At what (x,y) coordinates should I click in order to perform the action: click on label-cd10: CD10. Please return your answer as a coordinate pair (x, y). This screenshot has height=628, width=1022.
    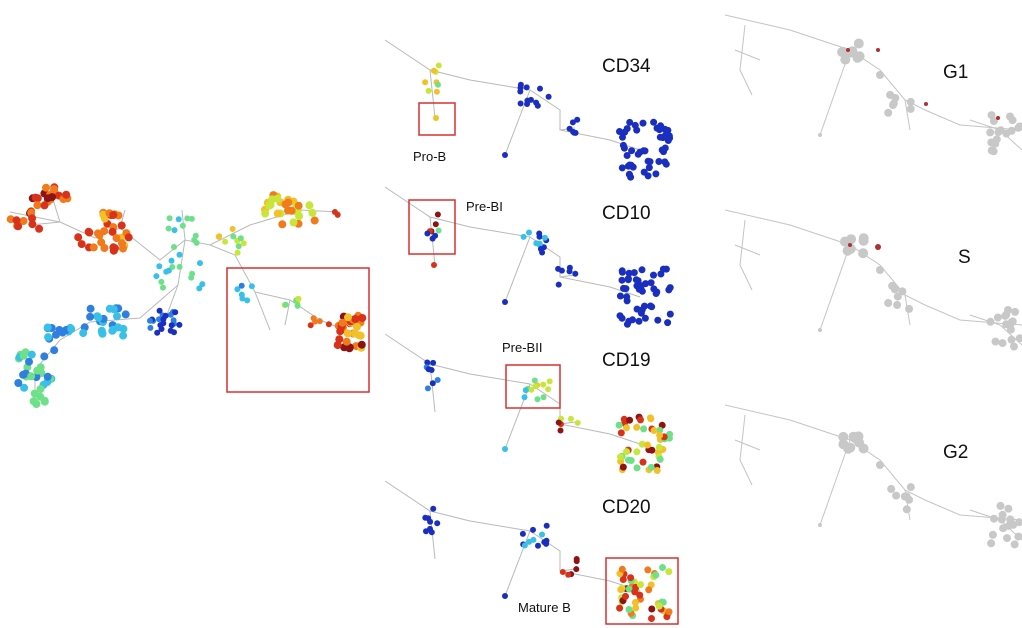
    Looking at the image, I should click on (626, 213).